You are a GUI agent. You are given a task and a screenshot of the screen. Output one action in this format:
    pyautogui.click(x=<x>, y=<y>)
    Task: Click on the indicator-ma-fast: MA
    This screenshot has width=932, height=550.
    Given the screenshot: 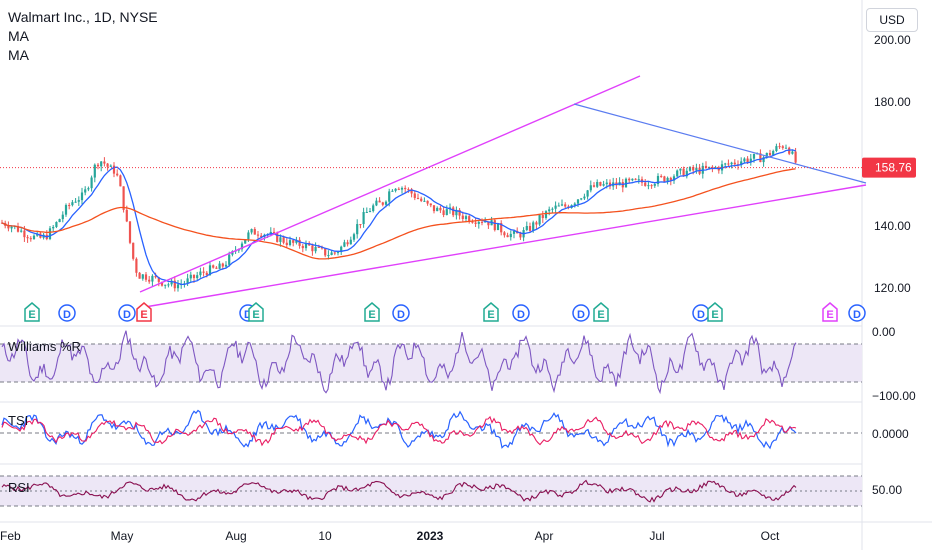 What is the action you would take?
    pyautogui.click(x=18, y=36)
    